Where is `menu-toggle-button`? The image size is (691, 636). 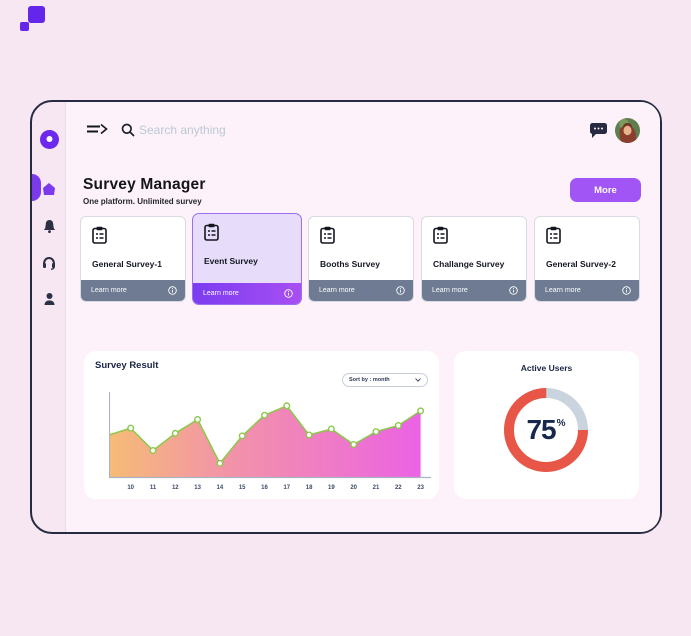
menu-toggle-button is located at coordinates (97, 130).